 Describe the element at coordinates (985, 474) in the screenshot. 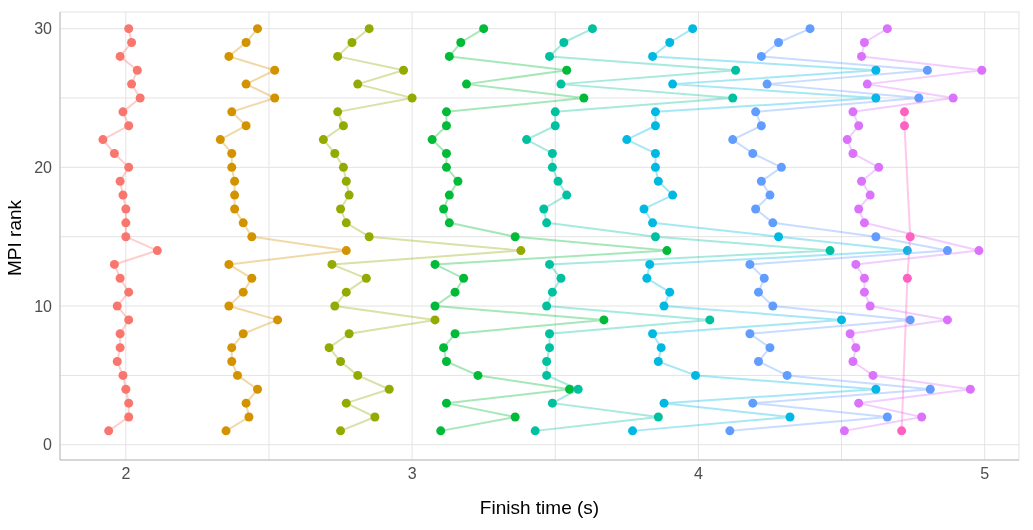

I see `x-tick-label: 5` at that location.